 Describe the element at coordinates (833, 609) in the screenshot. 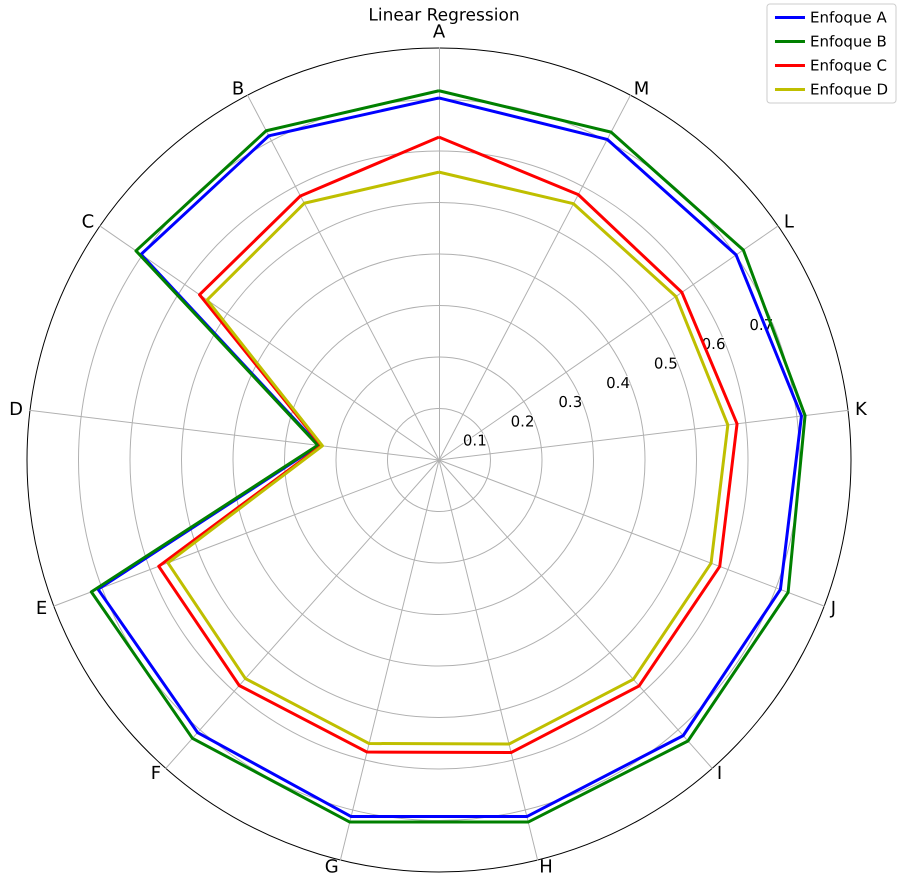

I see `spoke-label: J` at that location.